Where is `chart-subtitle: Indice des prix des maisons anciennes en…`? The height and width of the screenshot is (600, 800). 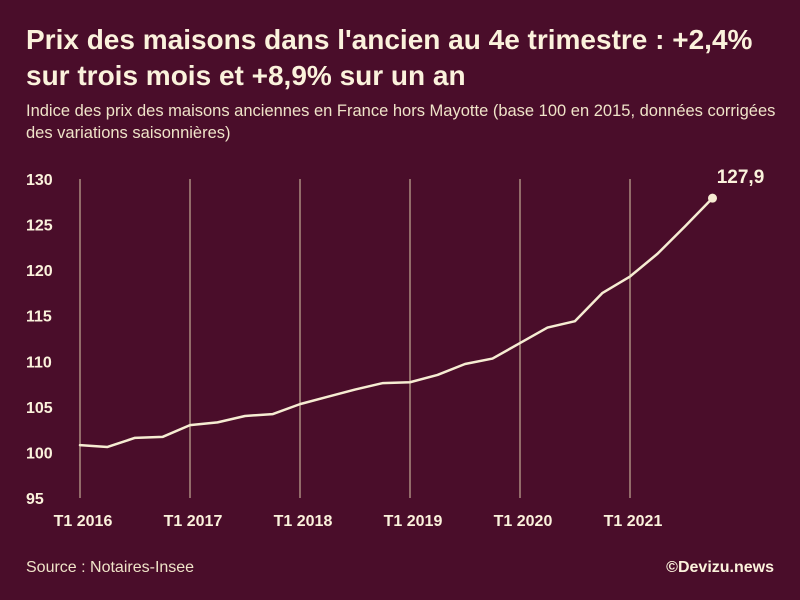
chart-subtitle: Indice des prix des maisons anciennes en… is located at coordinates (401, 122).